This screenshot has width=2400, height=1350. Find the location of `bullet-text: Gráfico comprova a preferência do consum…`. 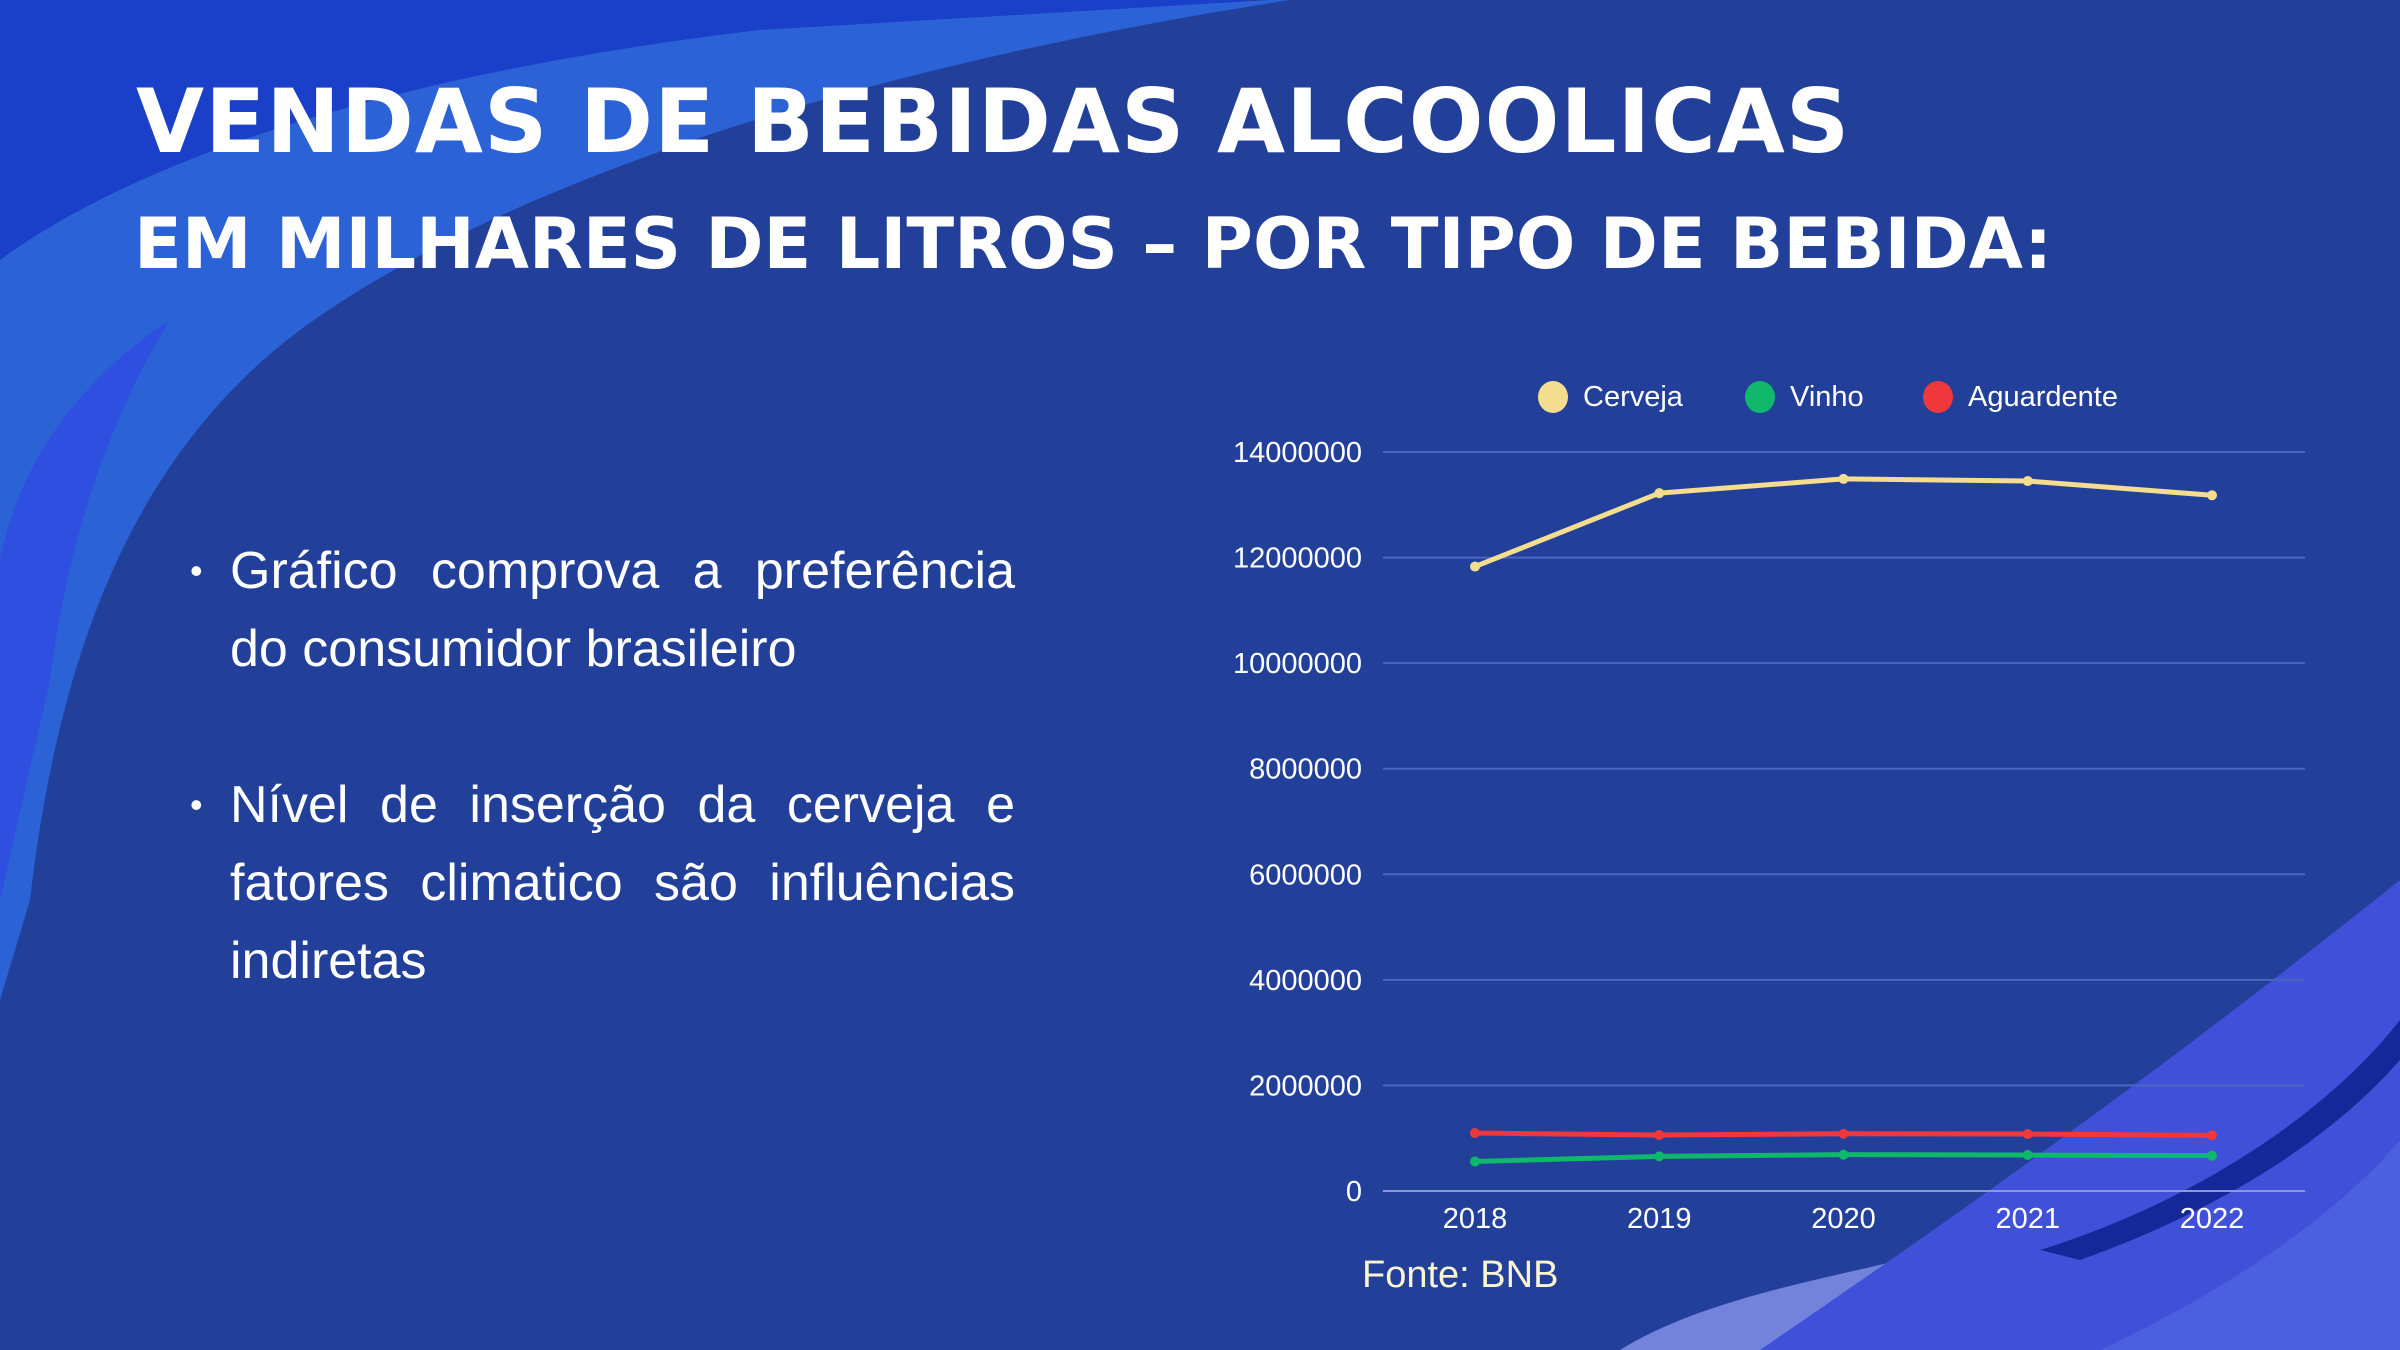

bullet-text: Gráfico comprova a preferência do consum… is located at coordinates (622, 610).